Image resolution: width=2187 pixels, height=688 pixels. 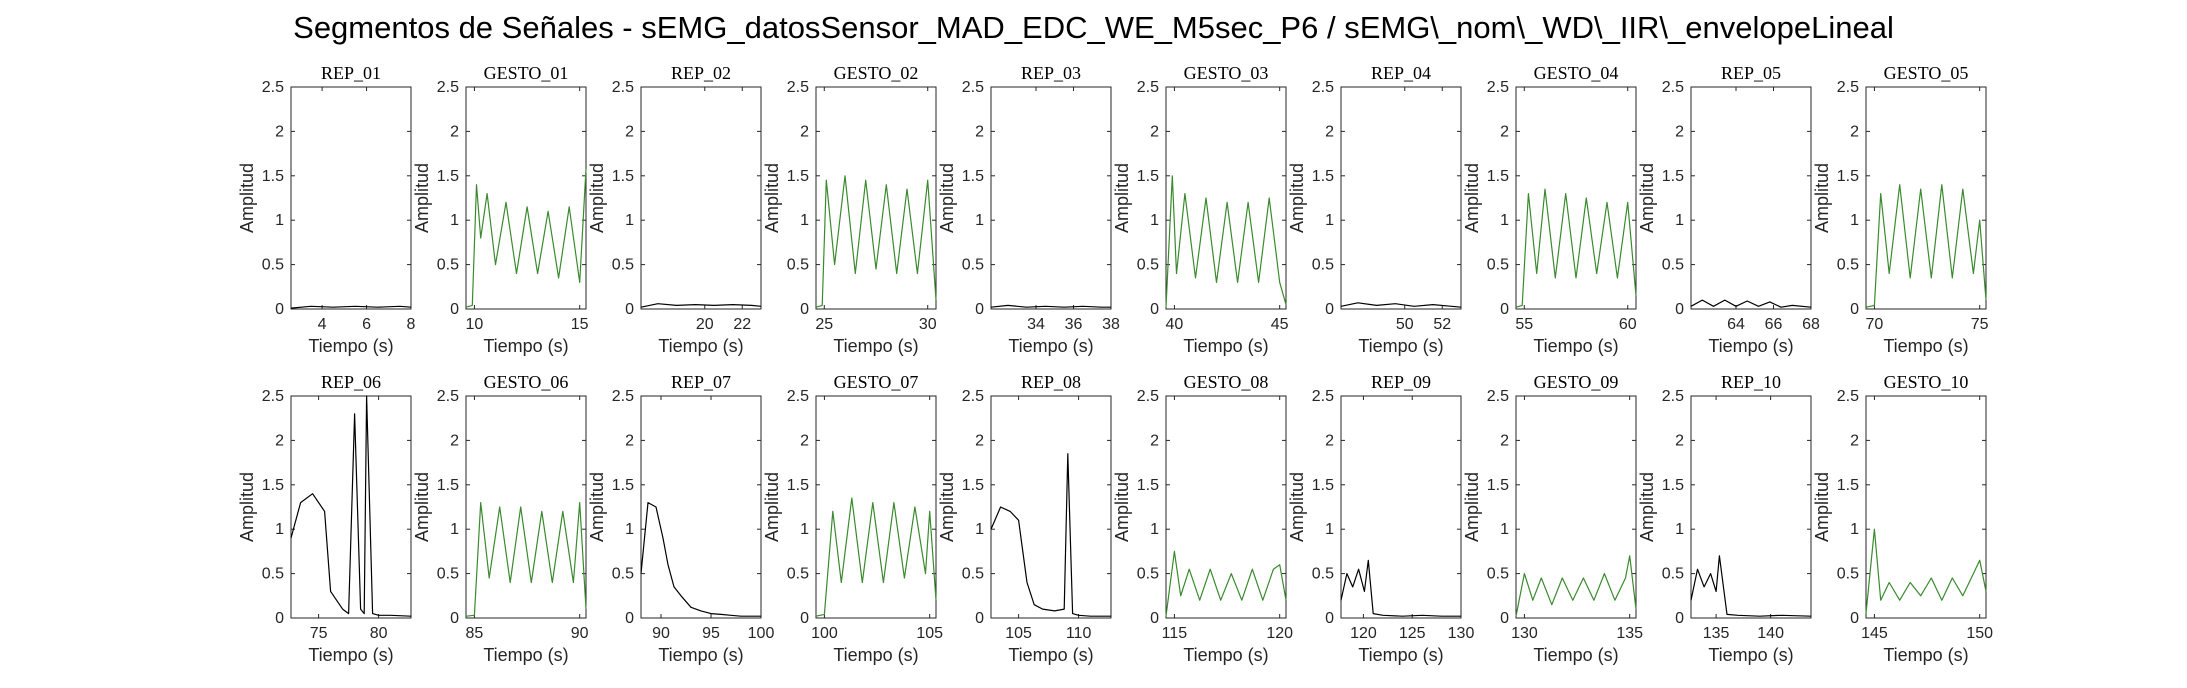 What do you see at coordinates (928, 324) in the screenshot?
I see `x-tick-label: 30` at bounding box center [928, 324].